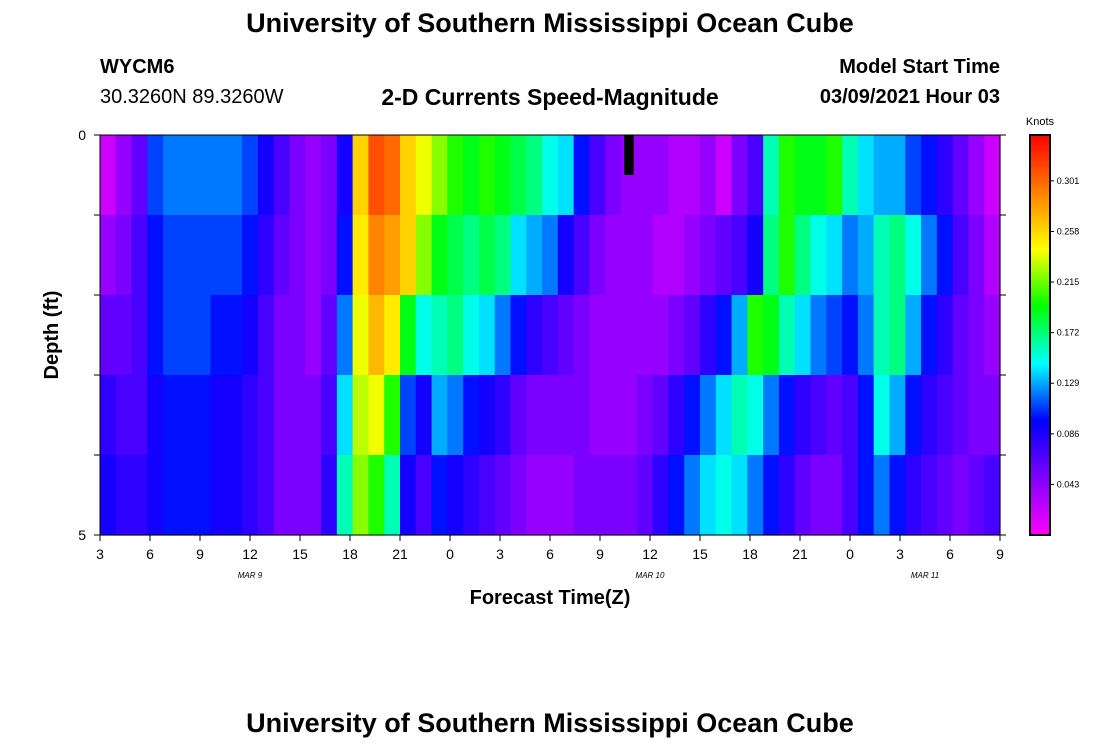 The image size is (1100, 750). I want to click on colorbar-tick-label: 0.215, so click(1068, 282).